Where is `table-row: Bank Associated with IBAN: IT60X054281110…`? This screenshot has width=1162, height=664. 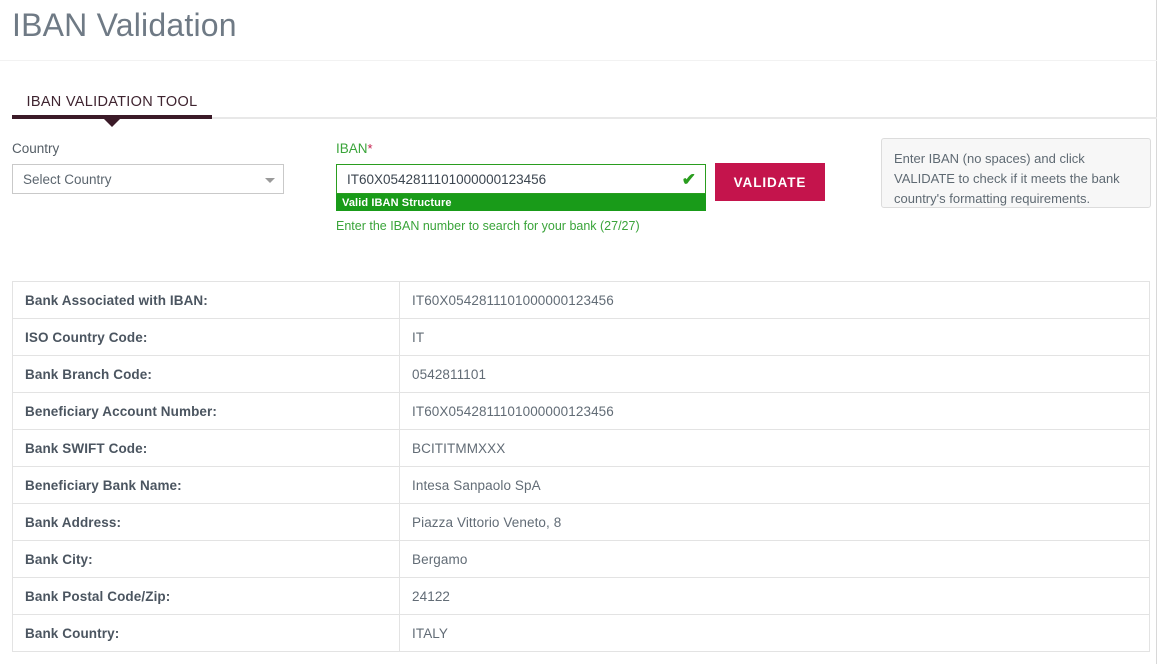 table-row: Bank Associated with IBAN: IT60X054281110… is located at coordinates (581, 300).